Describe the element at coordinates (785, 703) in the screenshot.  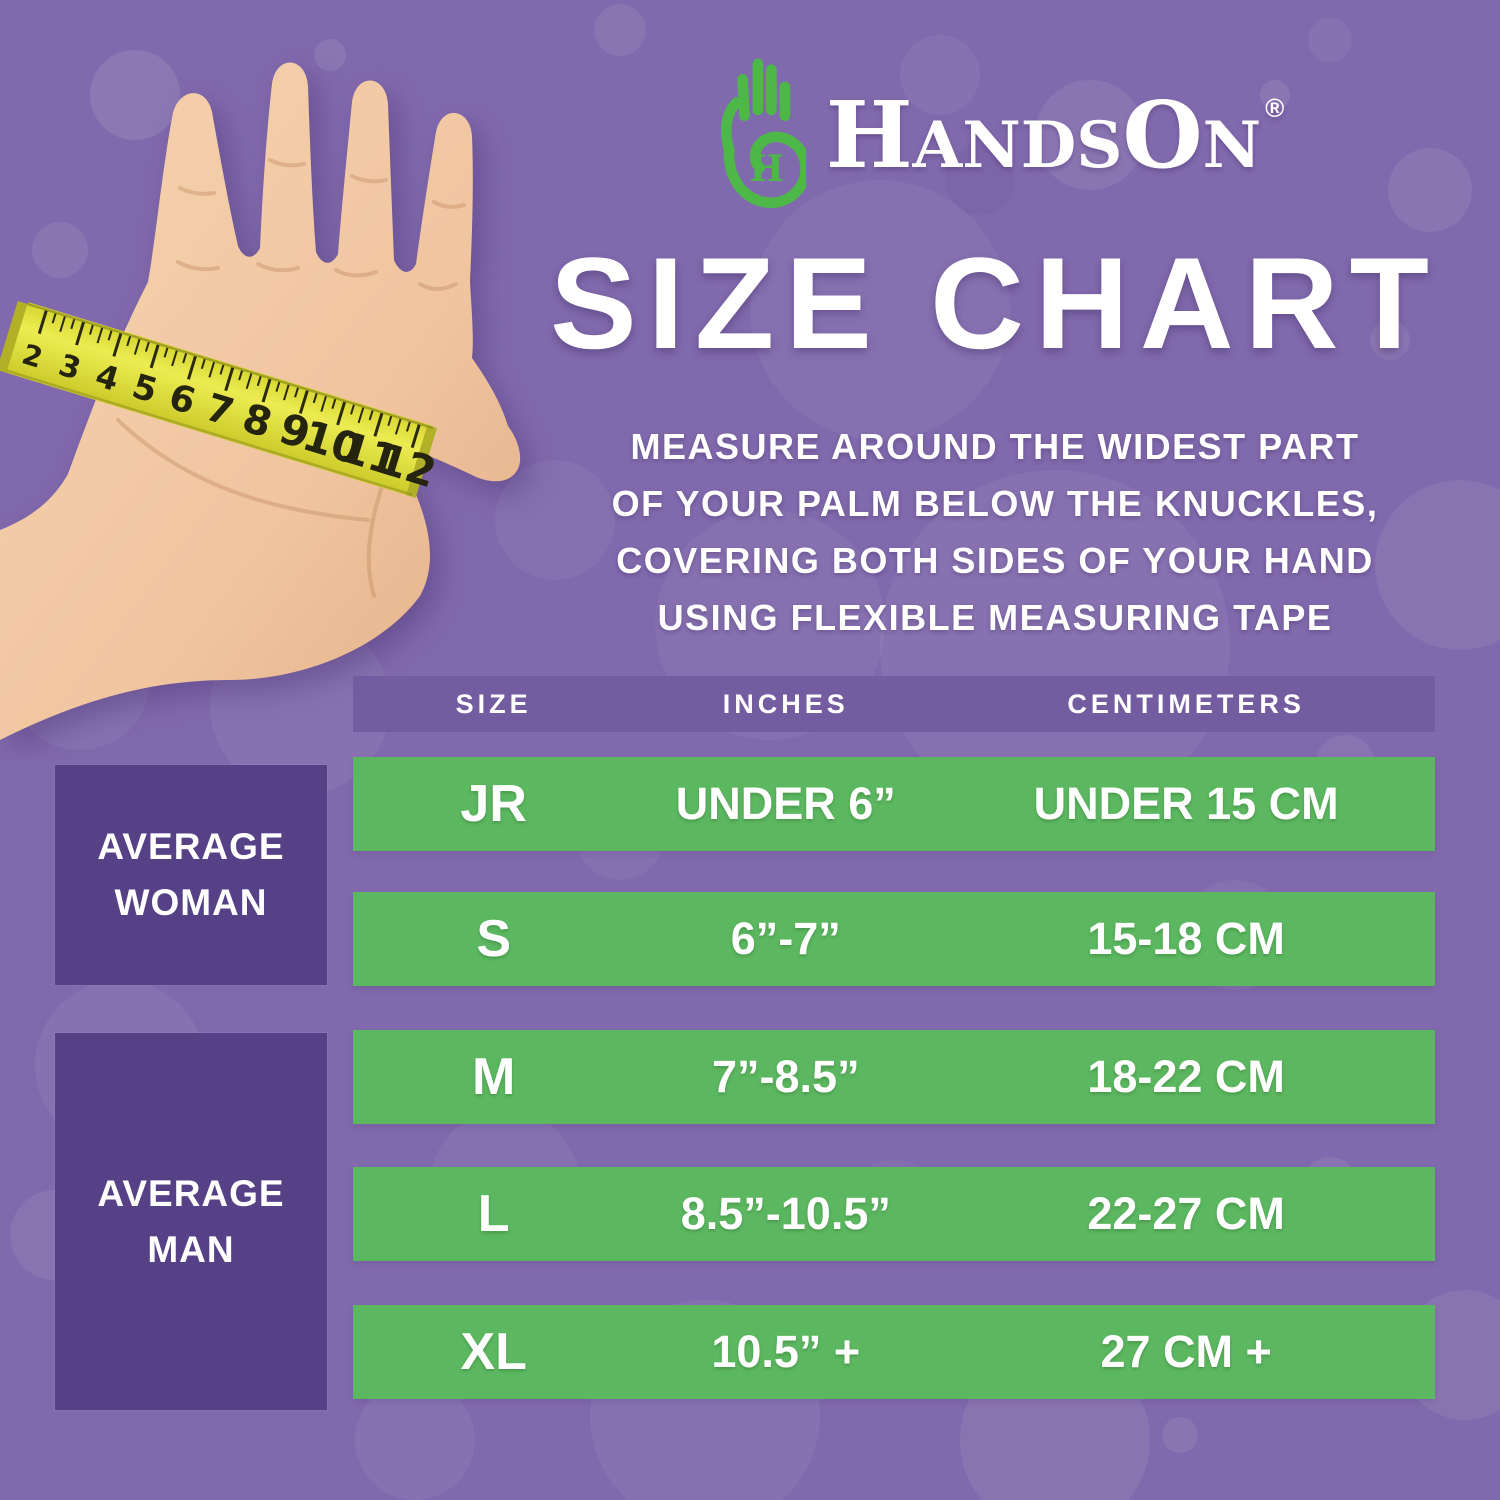
I see `column-header-inches: INCHES` at that location.